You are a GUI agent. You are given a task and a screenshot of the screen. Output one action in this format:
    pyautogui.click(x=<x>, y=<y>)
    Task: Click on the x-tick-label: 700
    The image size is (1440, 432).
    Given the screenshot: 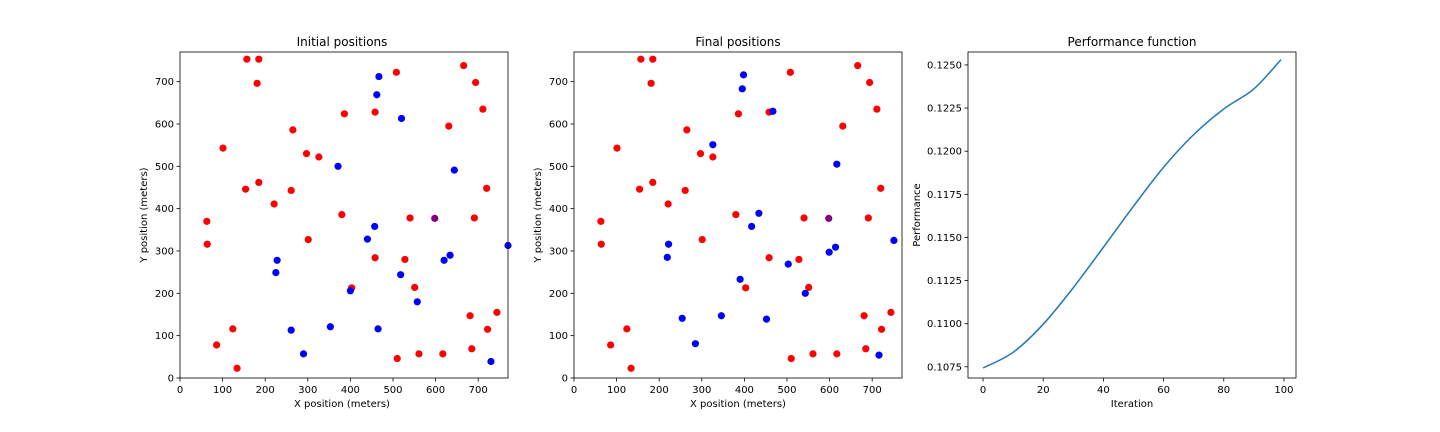 What is the action you would take?
    pyautogui.click(x=478, y=390)
    